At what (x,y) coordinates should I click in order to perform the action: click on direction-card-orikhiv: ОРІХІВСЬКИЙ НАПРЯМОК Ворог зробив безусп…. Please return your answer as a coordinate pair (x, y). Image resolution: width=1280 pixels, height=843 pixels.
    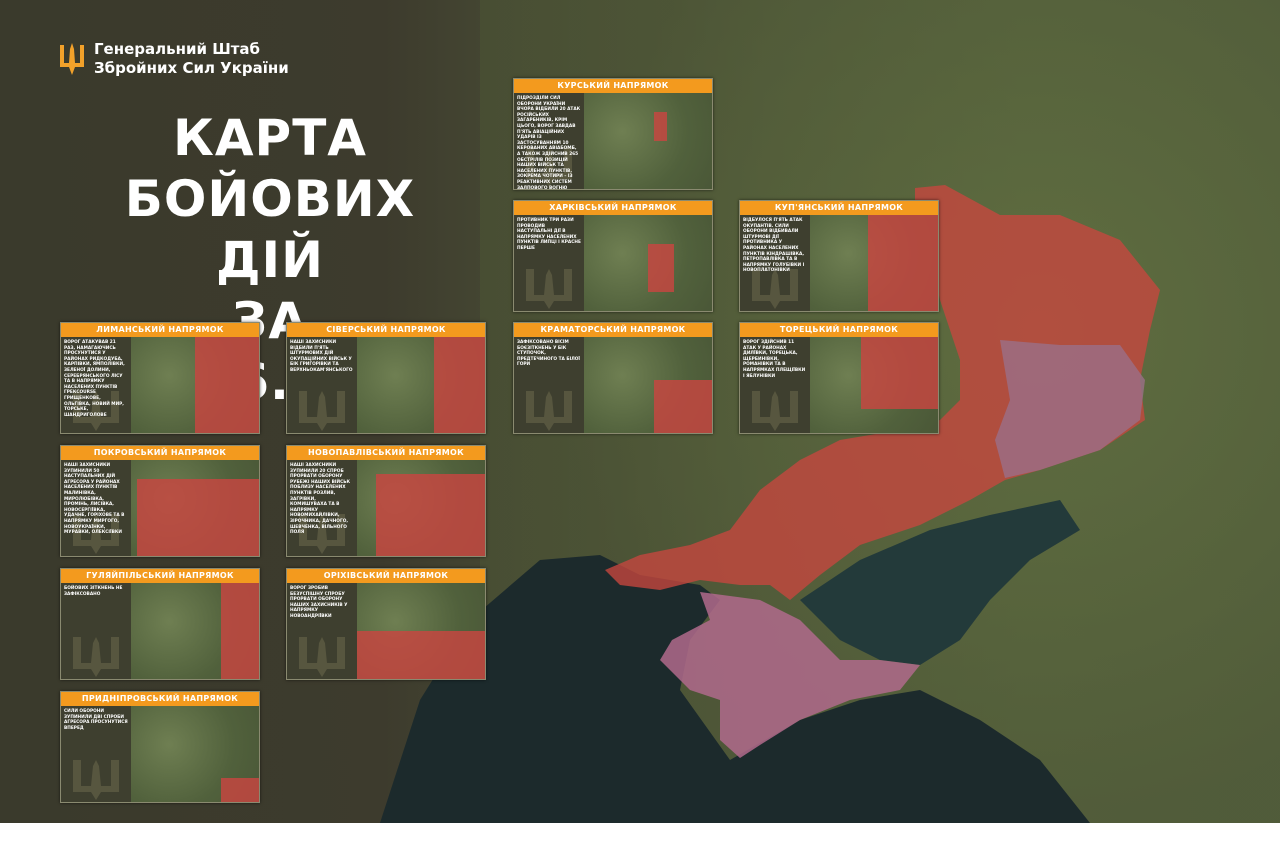
    Looking at the image, I should click on (386, 624).